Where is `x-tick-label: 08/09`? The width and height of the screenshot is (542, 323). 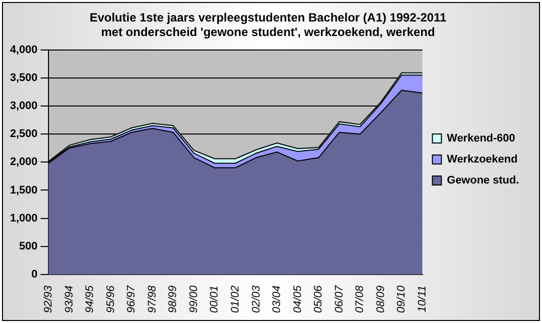 x-tick-label: 08/09 is located at coordinates (380, 299).